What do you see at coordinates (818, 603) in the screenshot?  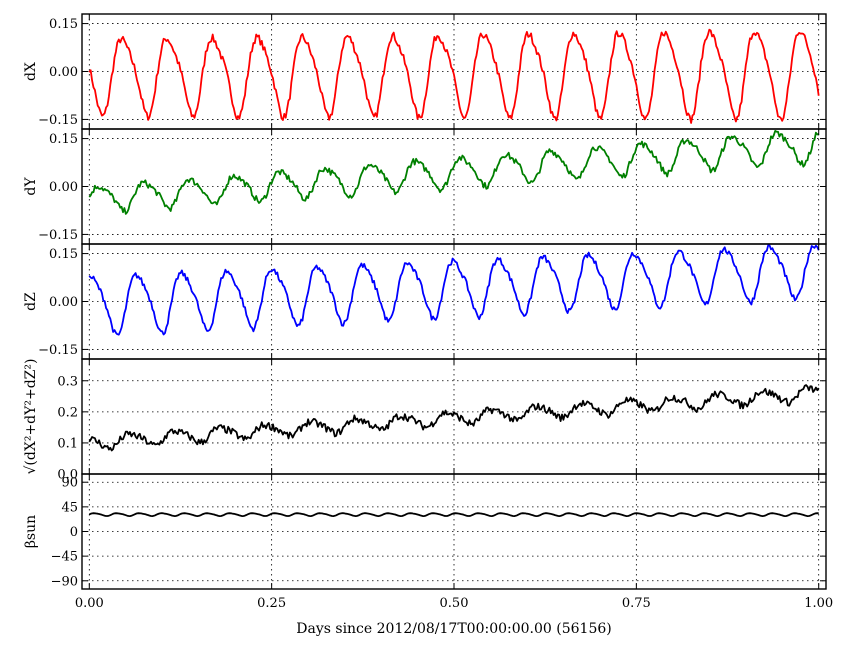 I see `x-tick-label: 1.00` at bounding box center [818, 603].